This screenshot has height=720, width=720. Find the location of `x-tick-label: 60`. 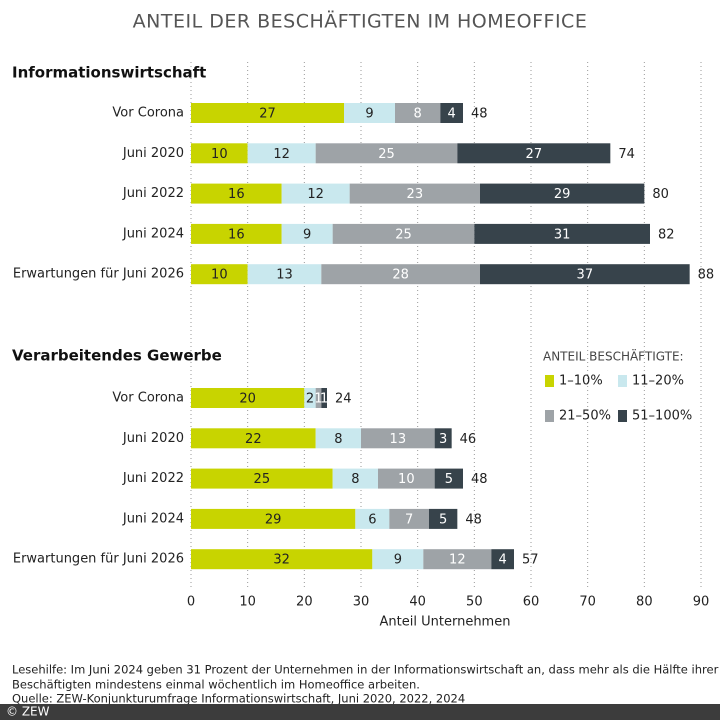

x-tick-label: 60 is located at coordinates (531, 602).